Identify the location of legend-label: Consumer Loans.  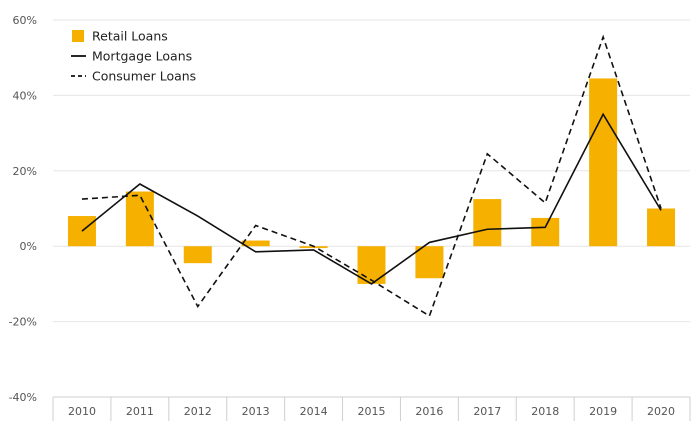
(144, 76).